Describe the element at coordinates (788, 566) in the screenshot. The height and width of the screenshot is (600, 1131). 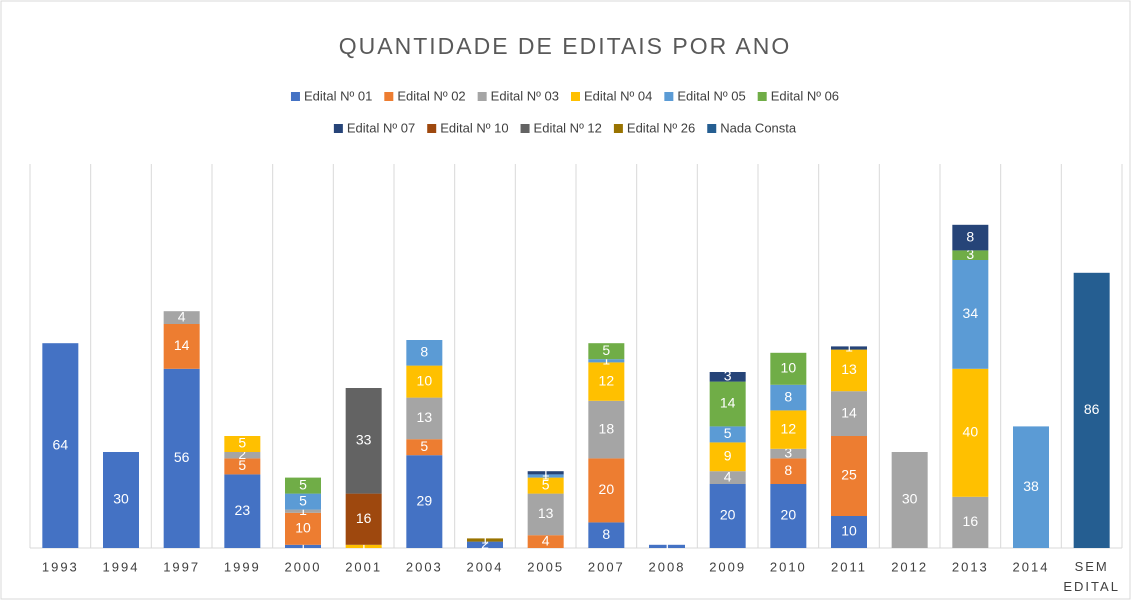
I see `x-tick-label: 2010` at that location.